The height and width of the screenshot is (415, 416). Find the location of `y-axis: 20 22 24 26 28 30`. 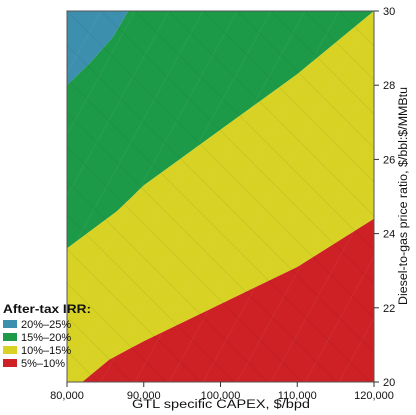

y-axis: 20 22 24 26 28 30 is located at coordinates (384, 197).